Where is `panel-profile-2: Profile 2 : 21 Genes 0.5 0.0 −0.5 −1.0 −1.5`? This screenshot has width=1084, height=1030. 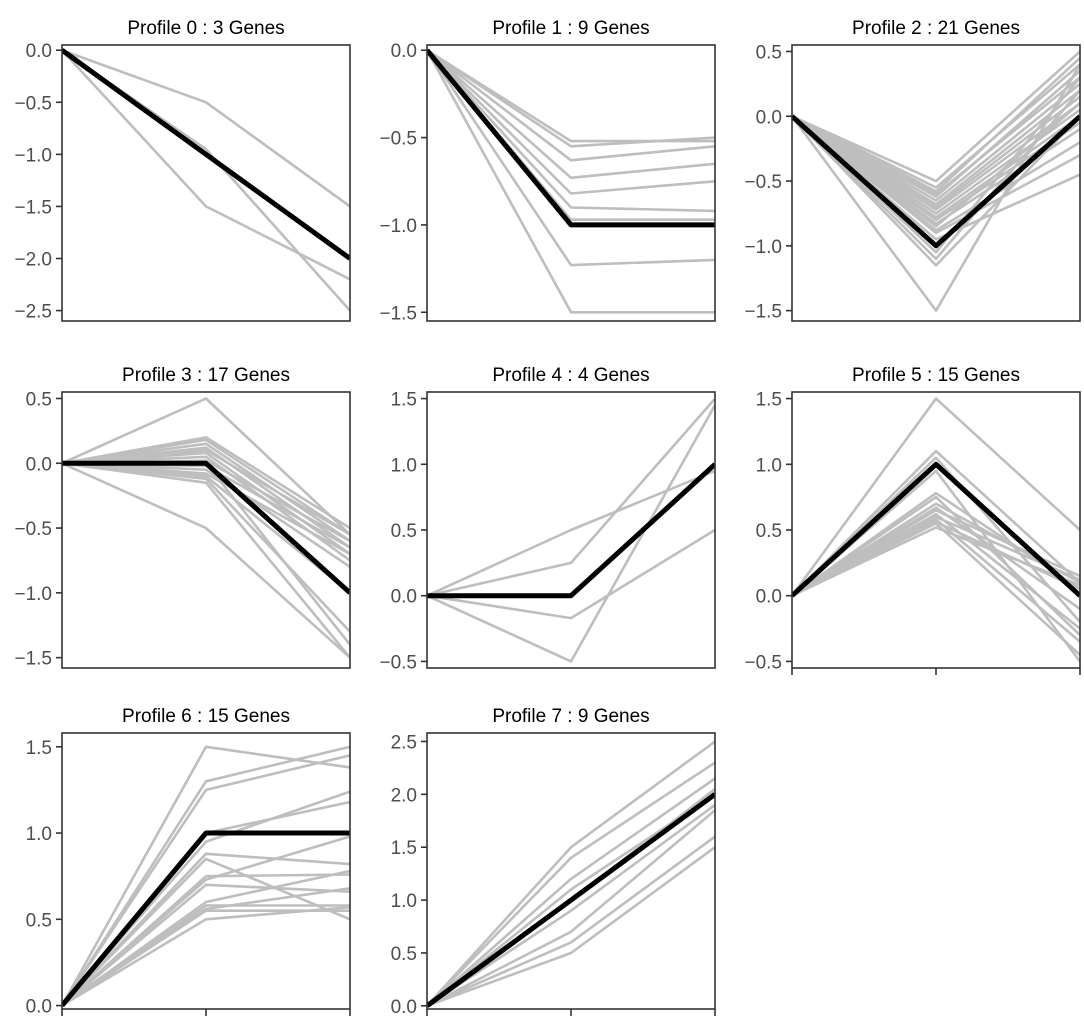
panel-profile-2: Profile 2 : 21 Genes 0.5 0.0 −0.5 −1.0 −1.5 is located at coordinates (912, 170).